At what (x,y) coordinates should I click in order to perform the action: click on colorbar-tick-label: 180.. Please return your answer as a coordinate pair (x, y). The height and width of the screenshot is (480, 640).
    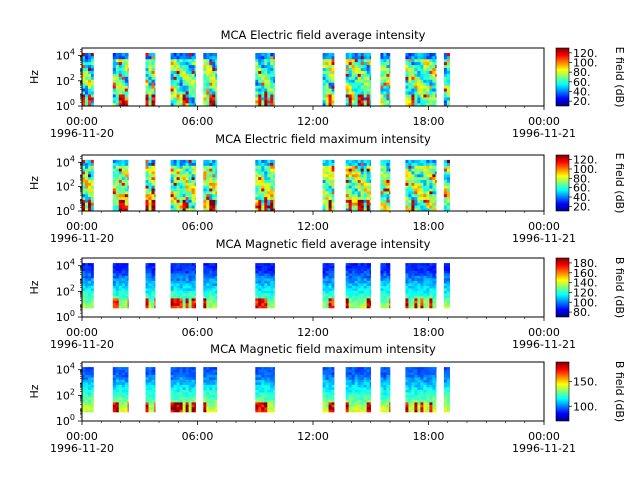
    Looking at the image, I should click on (585, 263).